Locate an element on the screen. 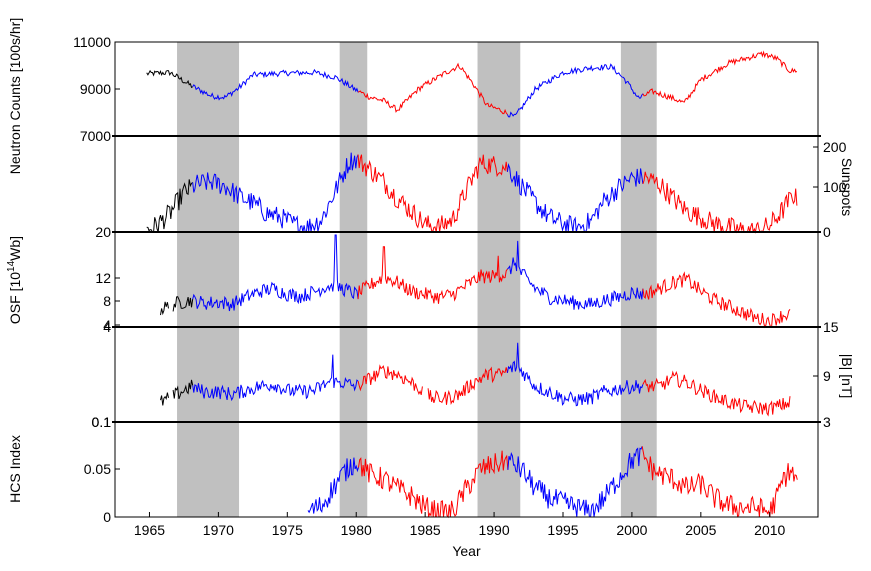  panel-sunspots-series is located at coordinates (472, 193).